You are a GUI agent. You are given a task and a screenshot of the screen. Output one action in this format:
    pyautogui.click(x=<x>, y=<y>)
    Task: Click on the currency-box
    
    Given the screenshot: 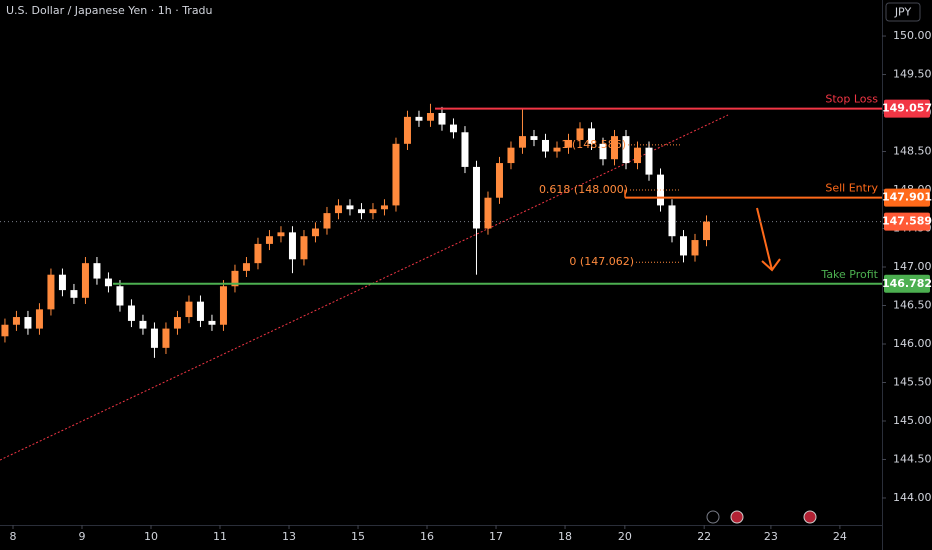 What is the action you would take?
    pyautogui.click(x=903, y=12)
    